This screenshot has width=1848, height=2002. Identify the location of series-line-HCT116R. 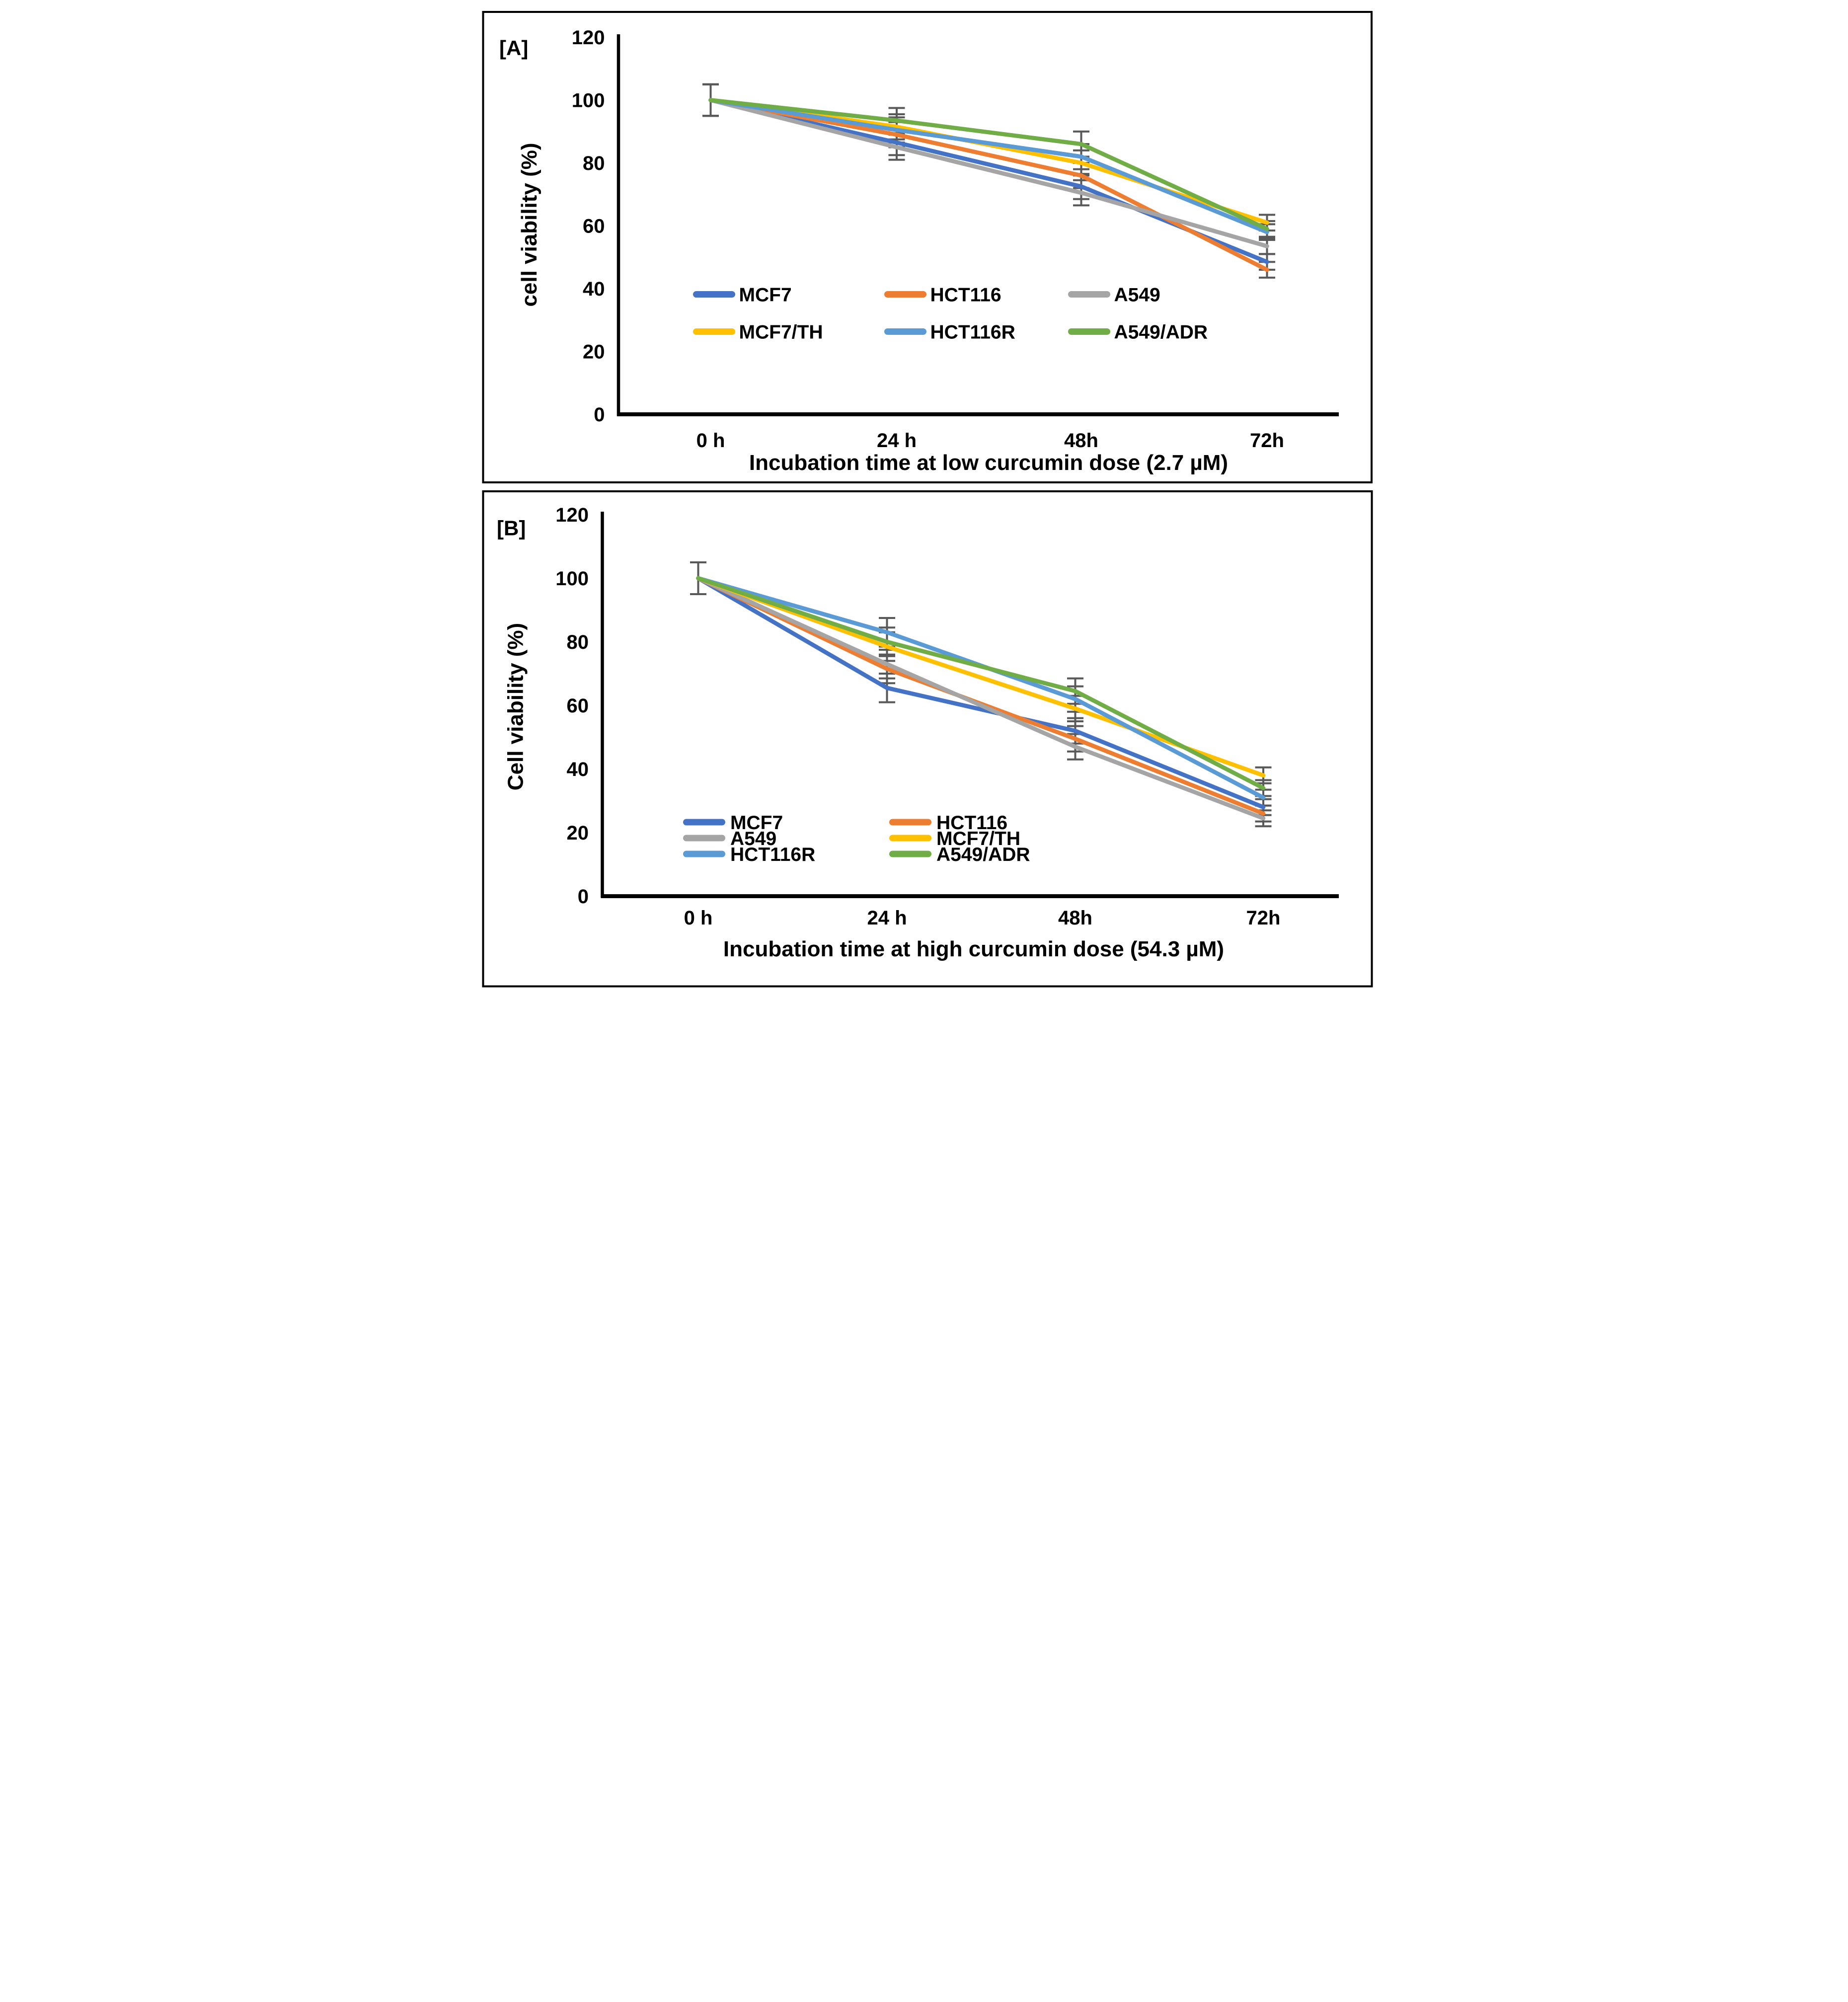
(989, 166).